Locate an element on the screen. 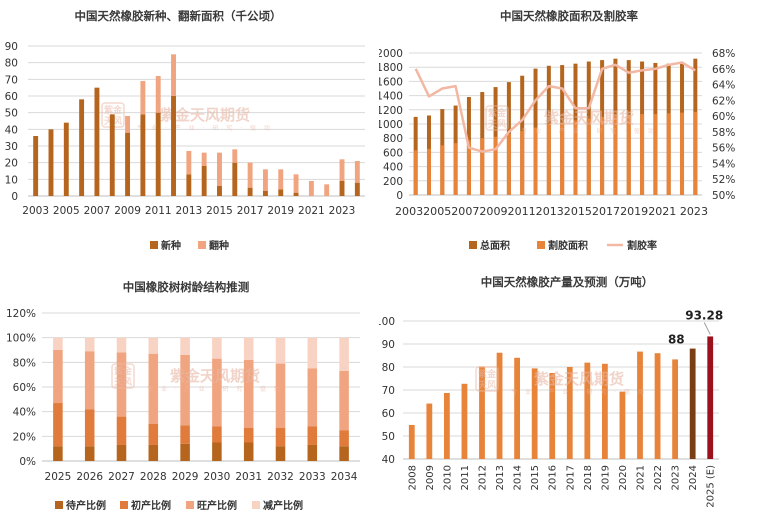  bar-segment-2012-新种 is located at coordinates (173, 146).